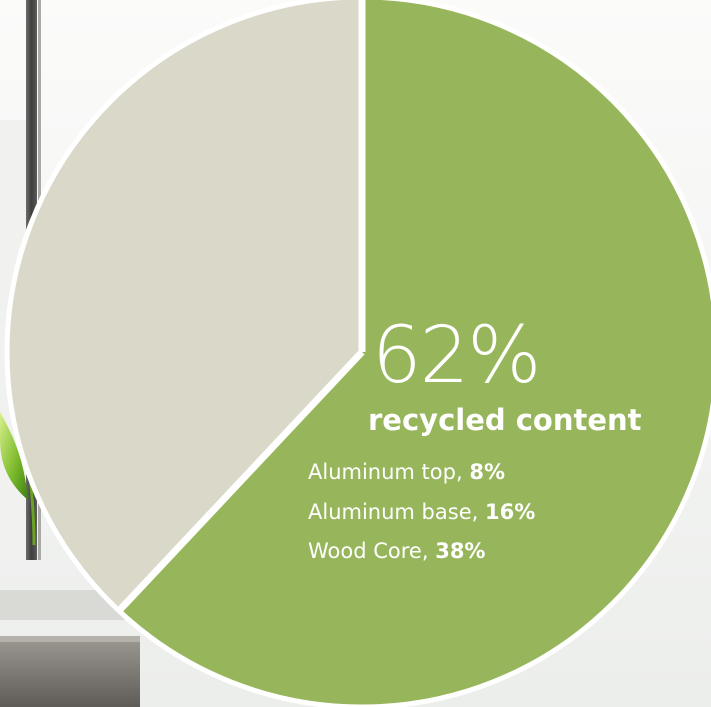 The width and height of the screenshot is (711, 707). I want to click on breakdown-item-wood-core: Wood Core, 38%, so click(396, 551).